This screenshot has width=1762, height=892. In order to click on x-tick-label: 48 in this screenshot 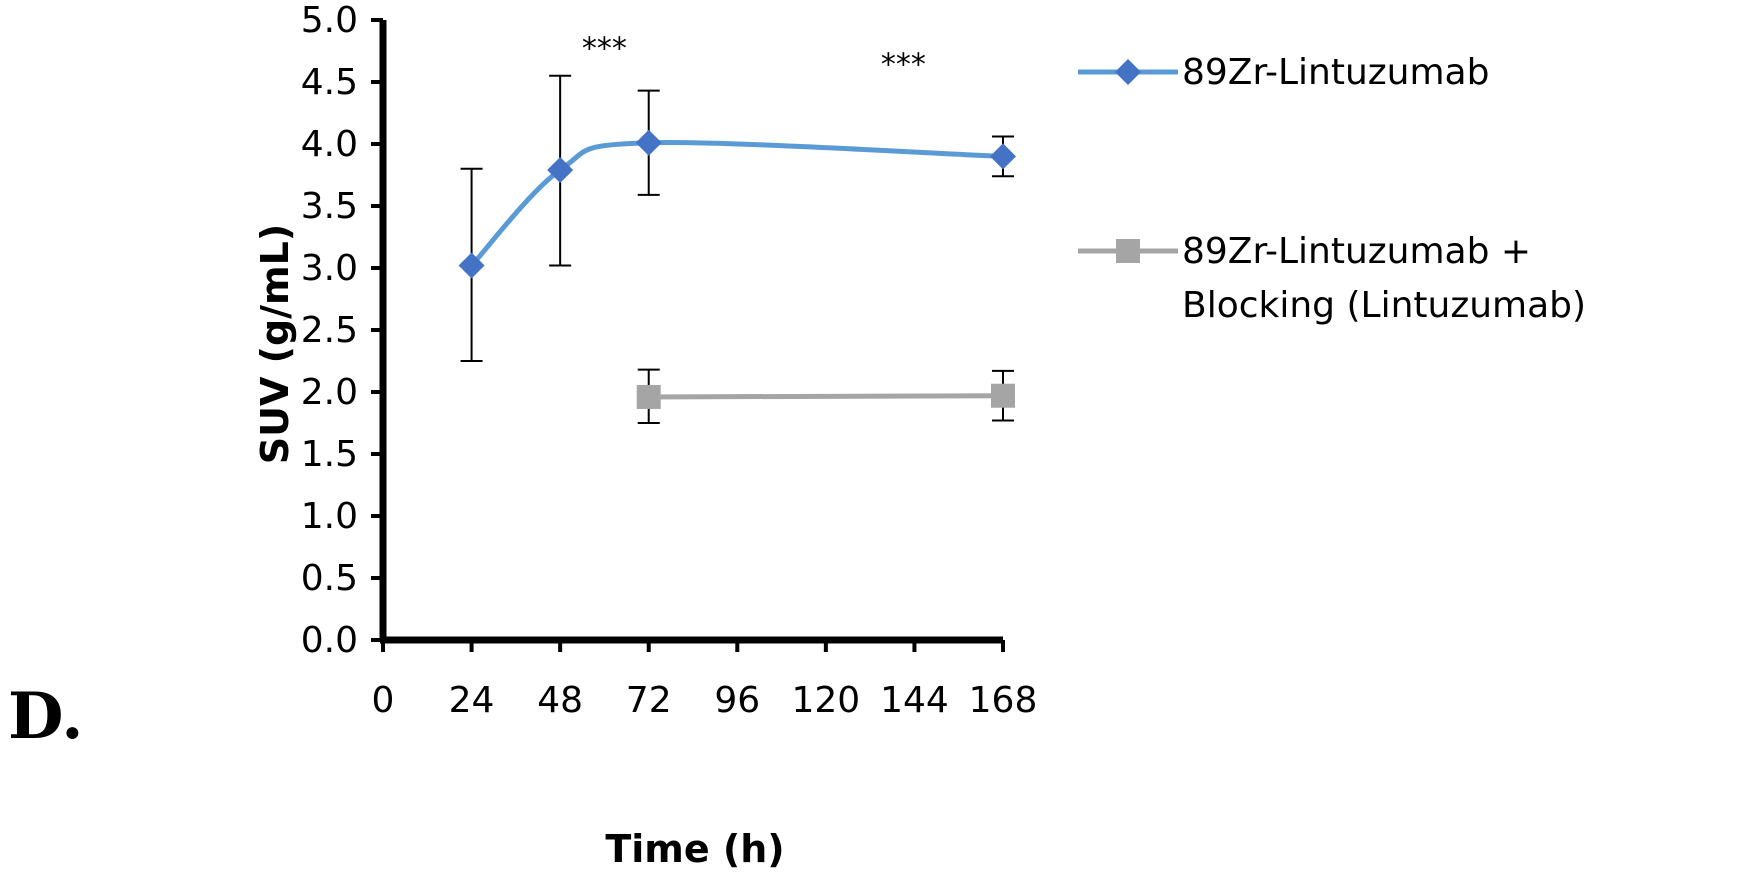, I will do `click(560, 700)`.